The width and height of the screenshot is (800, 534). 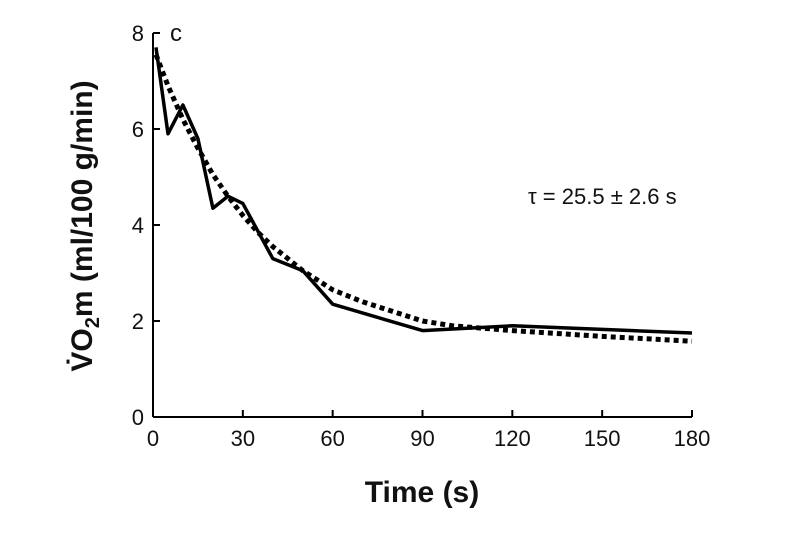 I want to click on x-tick-label: 60, so click(x=332, y=438).